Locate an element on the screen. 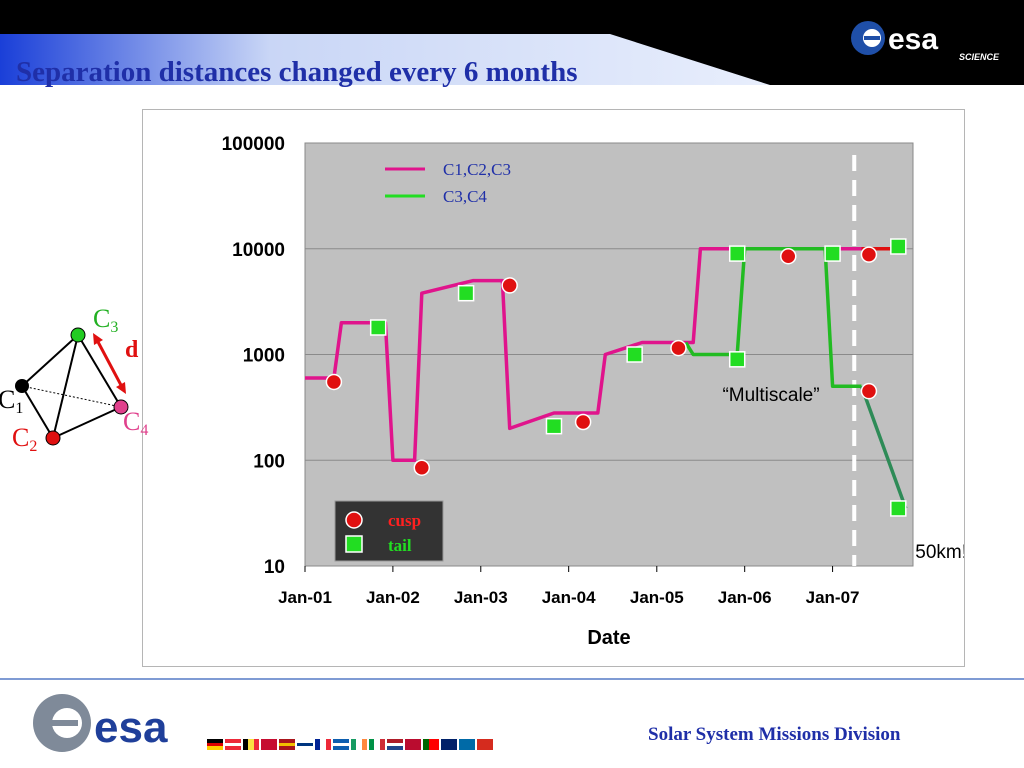  x-tick-label: Jan-01 is located at coordinates (305, 597).